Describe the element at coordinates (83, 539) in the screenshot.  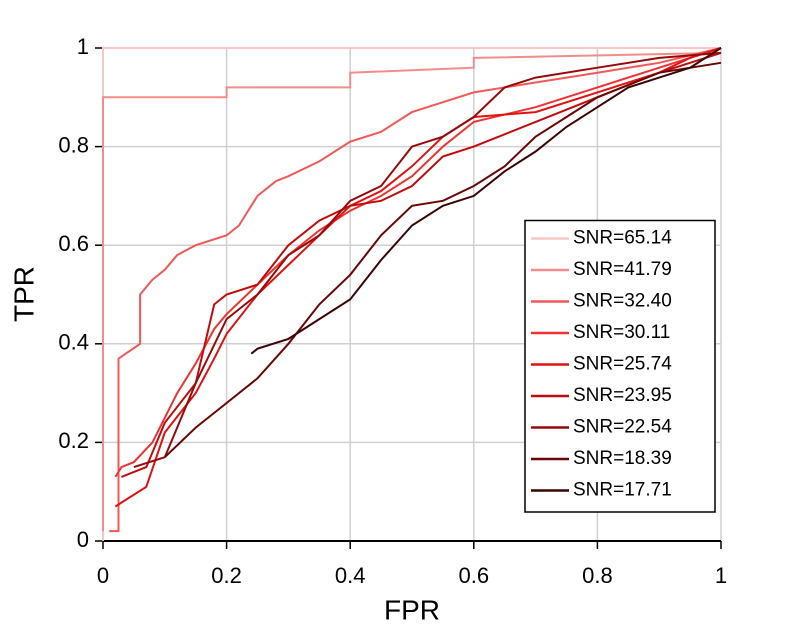
I see `y-tick-label: 0` at that location.